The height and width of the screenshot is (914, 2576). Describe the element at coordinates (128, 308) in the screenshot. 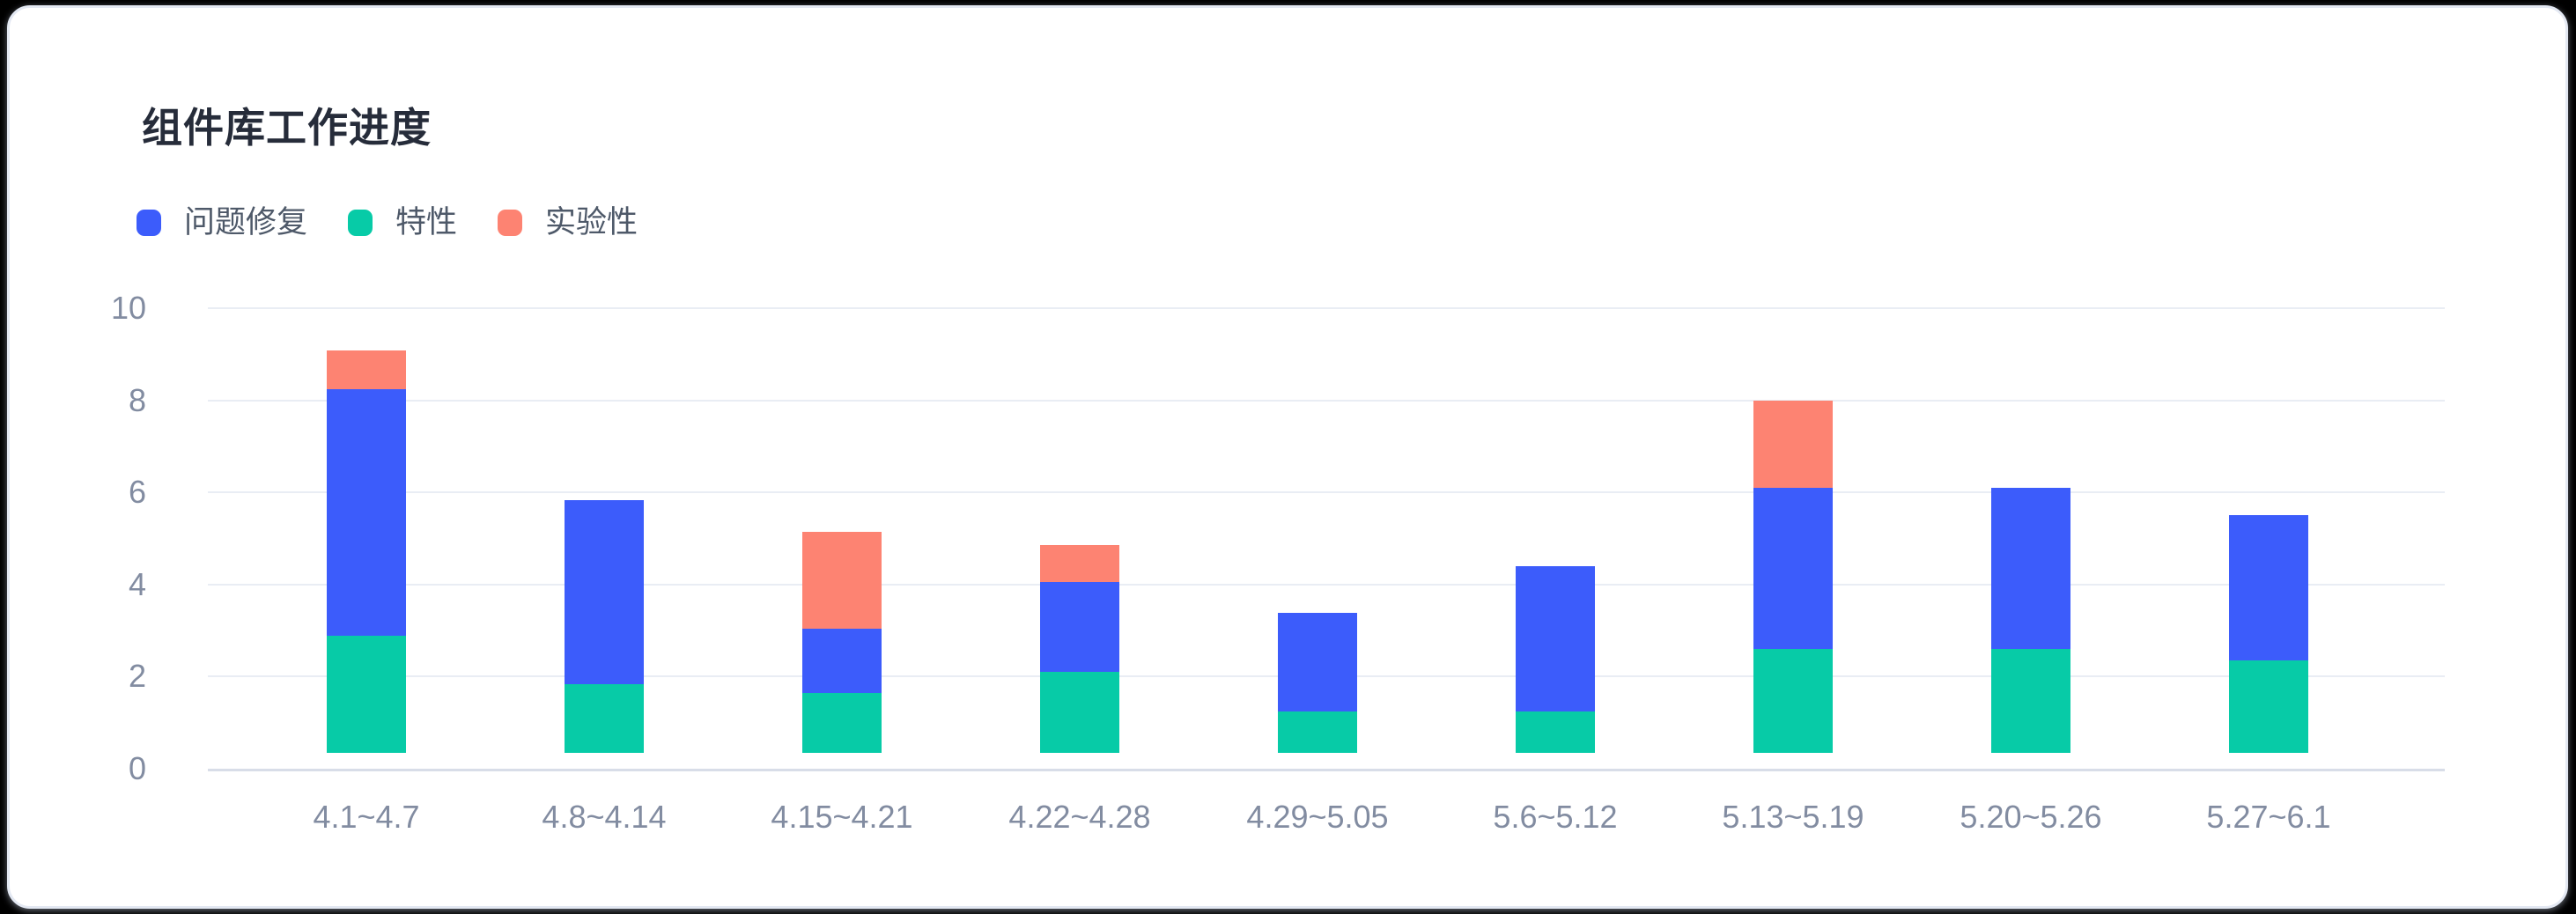

I see `y-axis-label: 10` at that location.